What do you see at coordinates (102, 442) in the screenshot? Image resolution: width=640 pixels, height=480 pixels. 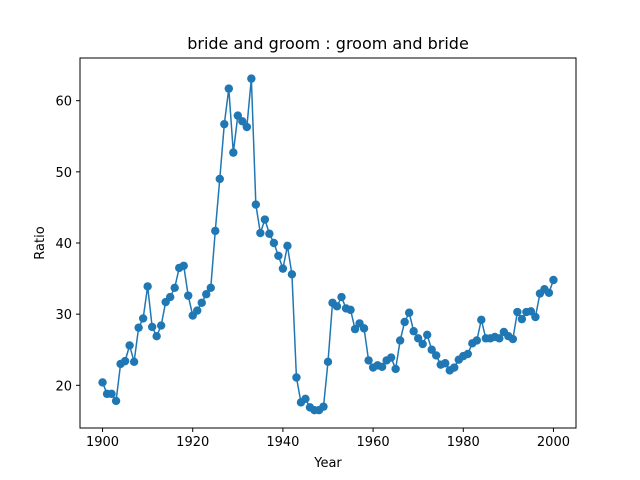 I see `x-tick-label: 1900` at bounding box center [102, 442].